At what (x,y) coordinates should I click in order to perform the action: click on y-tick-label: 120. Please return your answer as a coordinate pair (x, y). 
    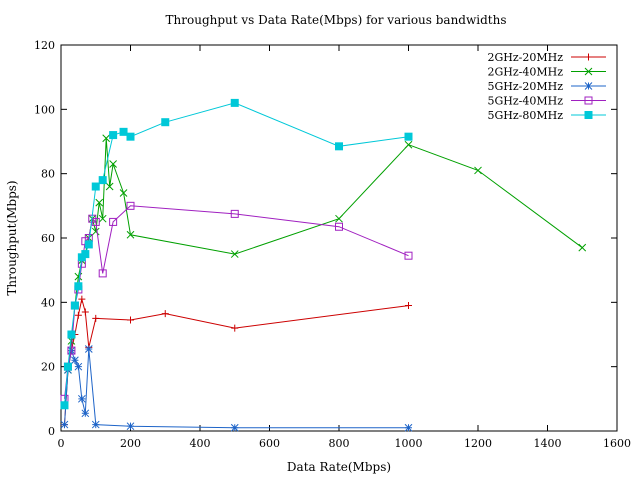
    Looking at the image, I should click on (44, 45).